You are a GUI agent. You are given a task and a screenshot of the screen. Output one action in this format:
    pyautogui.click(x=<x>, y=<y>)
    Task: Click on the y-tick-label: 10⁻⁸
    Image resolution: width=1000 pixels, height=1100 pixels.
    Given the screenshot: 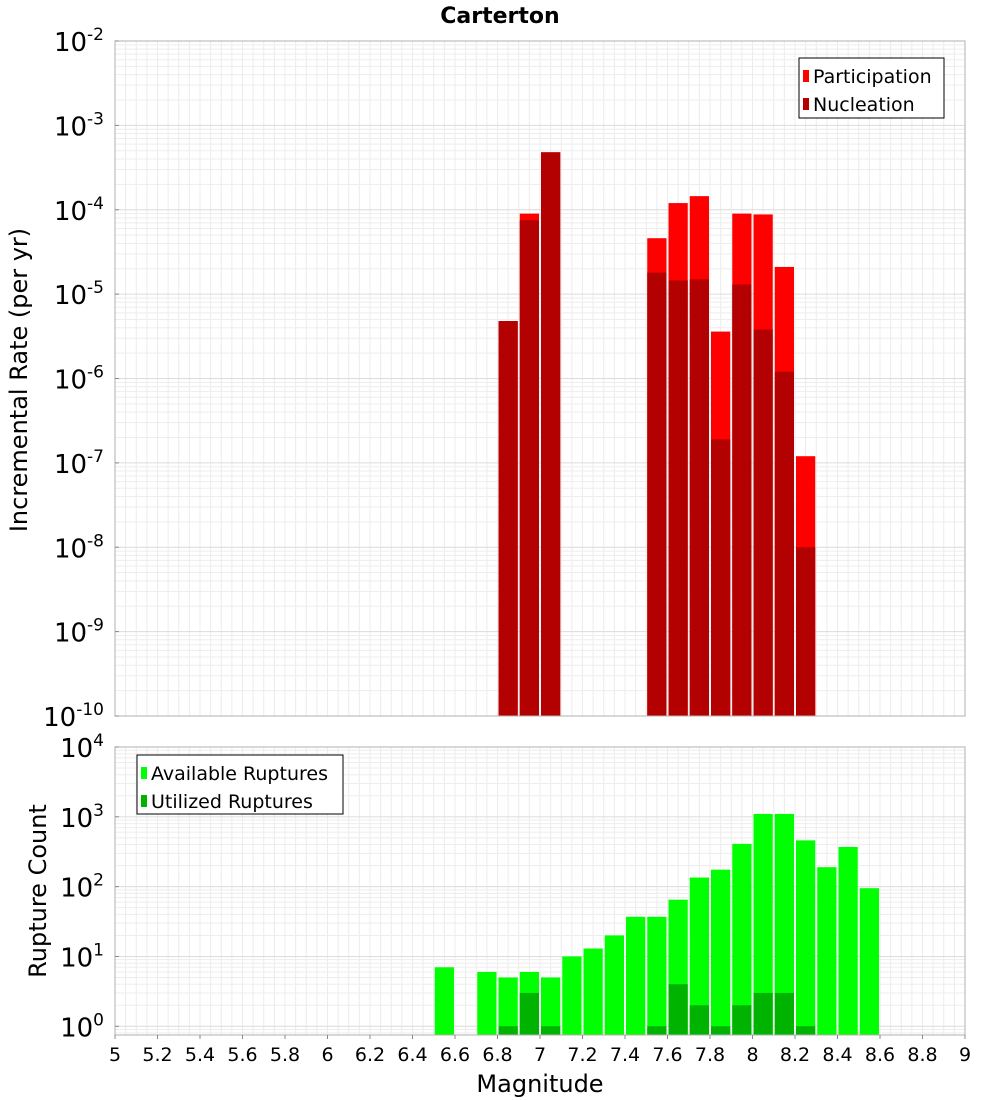 What is the action you would take?
    pyautogui.click(x=79, y=547)
    